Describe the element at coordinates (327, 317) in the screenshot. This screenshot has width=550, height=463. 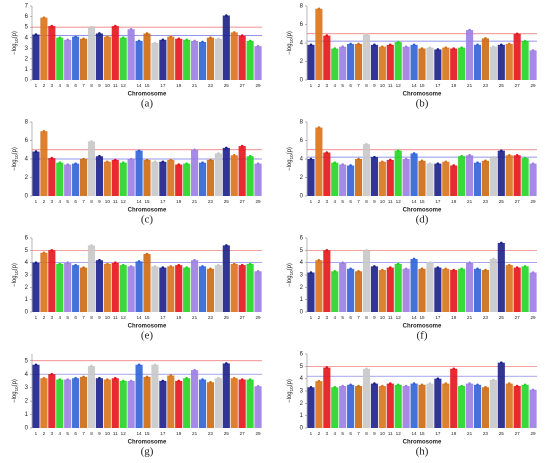
I see `x-tick-label: 3` at that location.